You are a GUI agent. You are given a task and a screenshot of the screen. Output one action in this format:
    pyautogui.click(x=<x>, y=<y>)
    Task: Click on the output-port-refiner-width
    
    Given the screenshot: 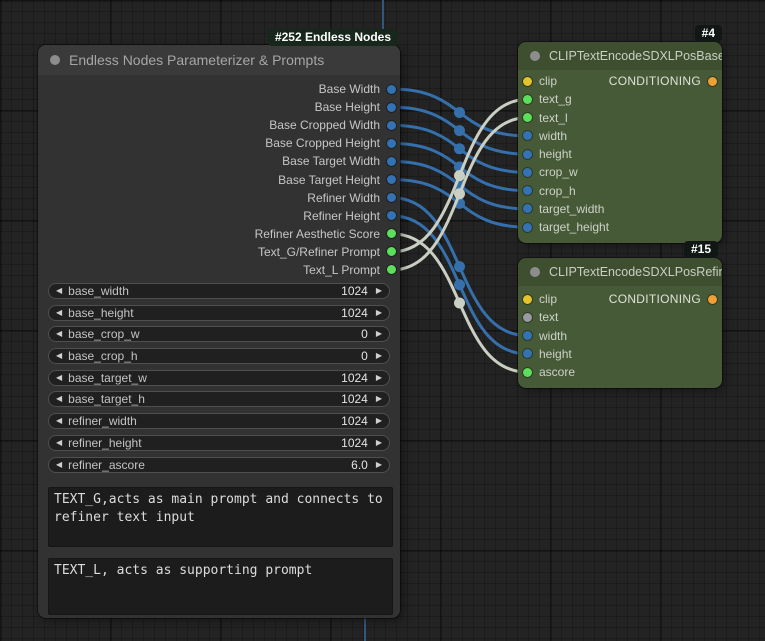 What is the action you would take?
    pyautogui.click(x=391, y=198)
    